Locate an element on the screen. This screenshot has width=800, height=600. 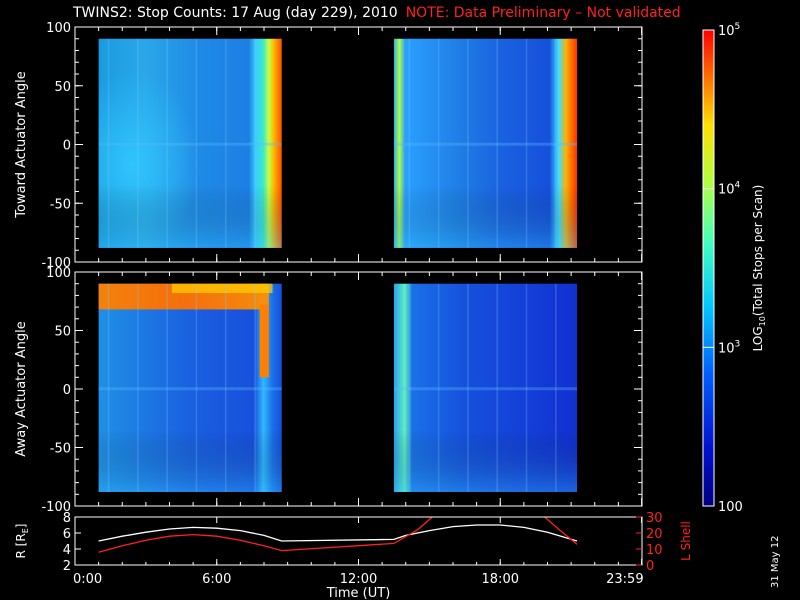
preliminary-note: NOTE: Data Preliminary – Not validated is located at coordinates (543, 13).